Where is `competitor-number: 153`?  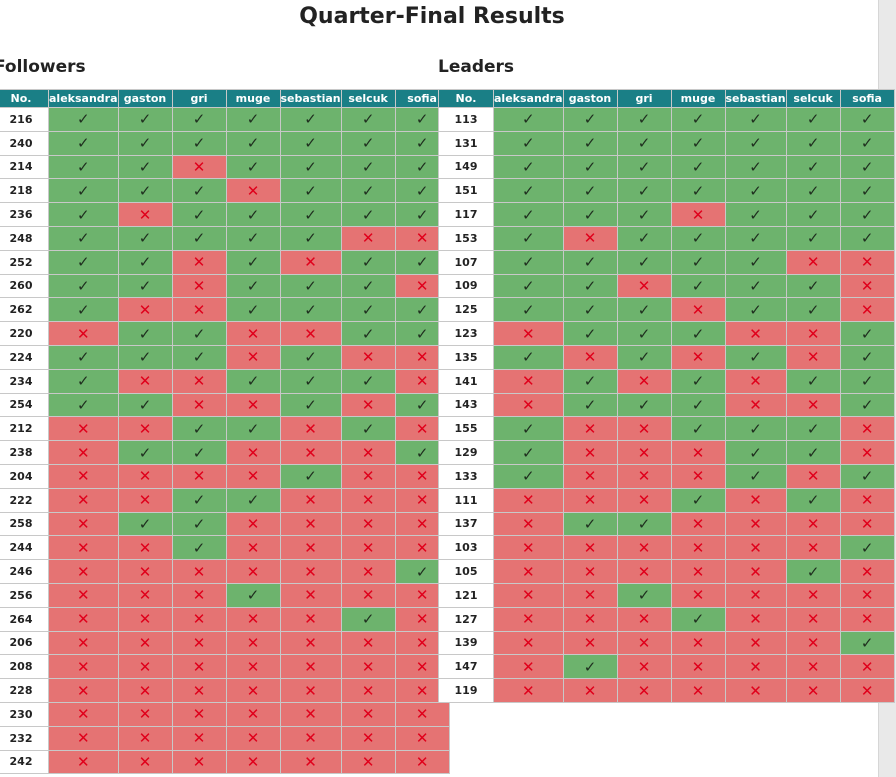
competitor-number: 153 is located at coordinates (466, 238).